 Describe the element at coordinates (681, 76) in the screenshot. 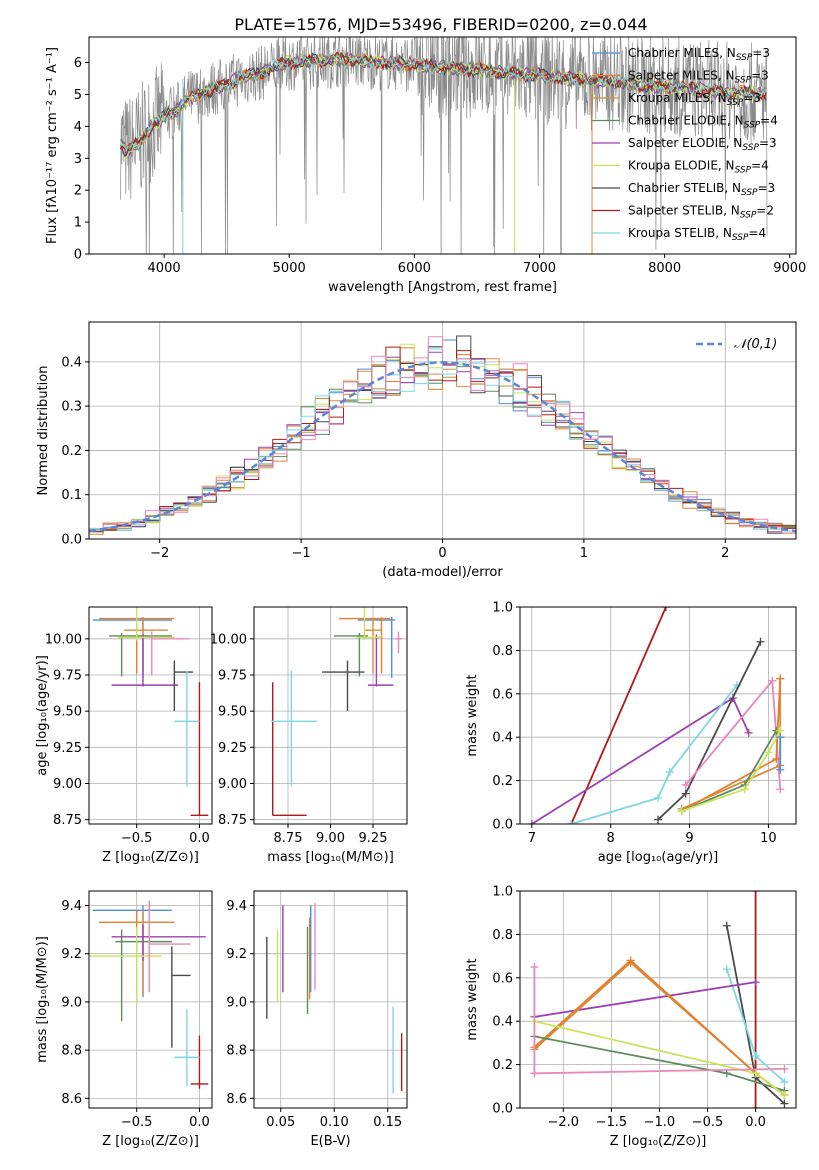

I see `legend-label-text: Salpeter MILES, N` at that location.